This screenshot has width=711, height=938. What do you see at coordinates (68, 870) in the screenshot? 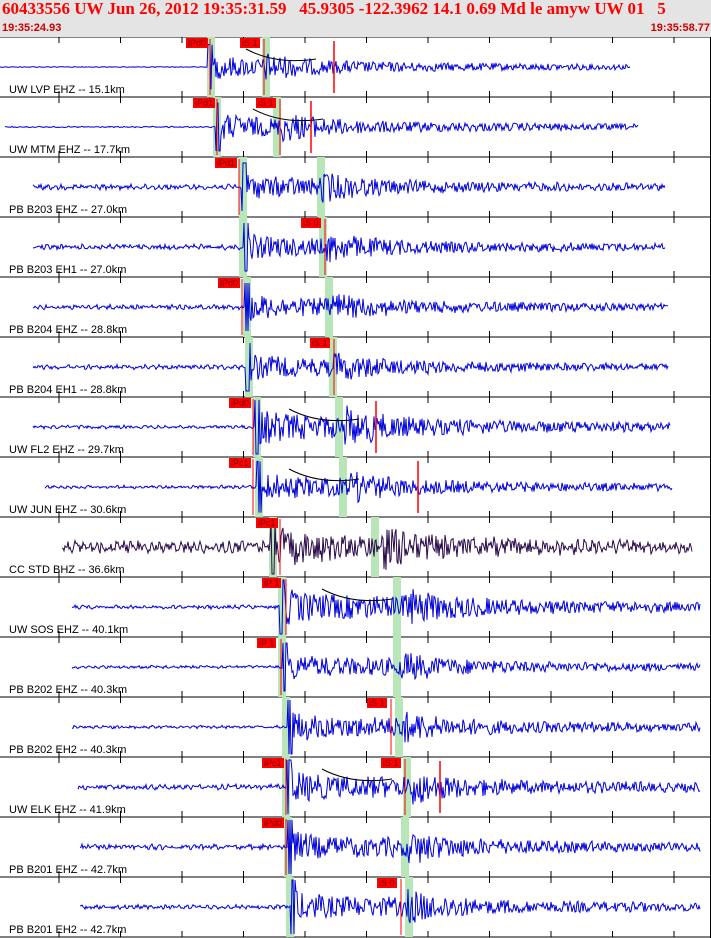
I see `trace-label: PB B201 EHZ -- 42.7km` at bounding box center [68, 870].